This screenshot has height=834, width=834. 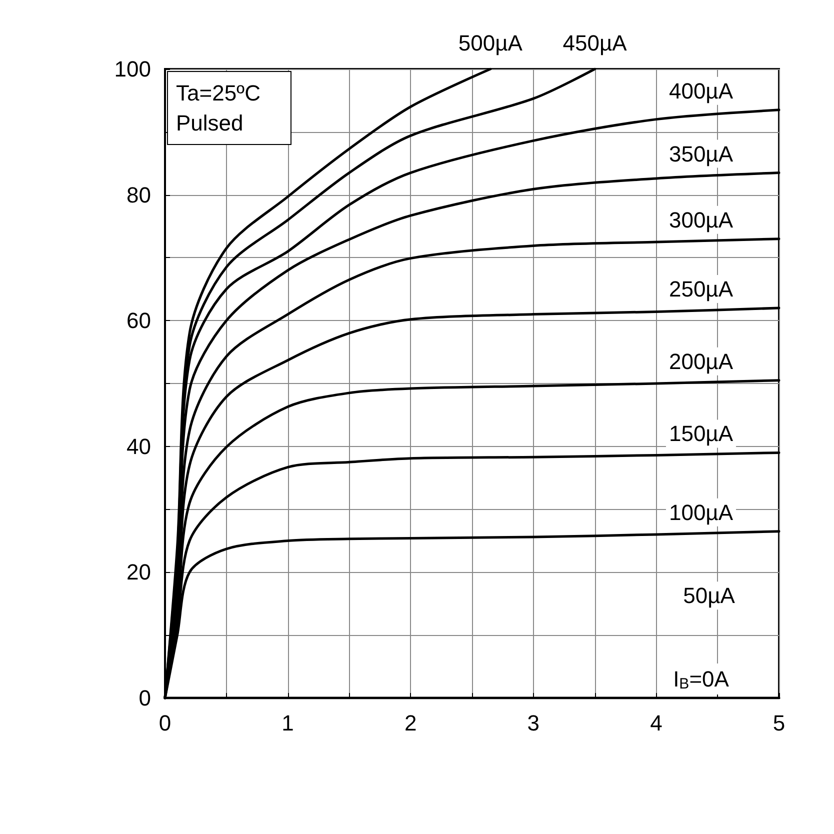 What do you see at coordinates (138, 321) in the screenshot?
I see `y-tick-label: 60` at bounding box center [138, 321].